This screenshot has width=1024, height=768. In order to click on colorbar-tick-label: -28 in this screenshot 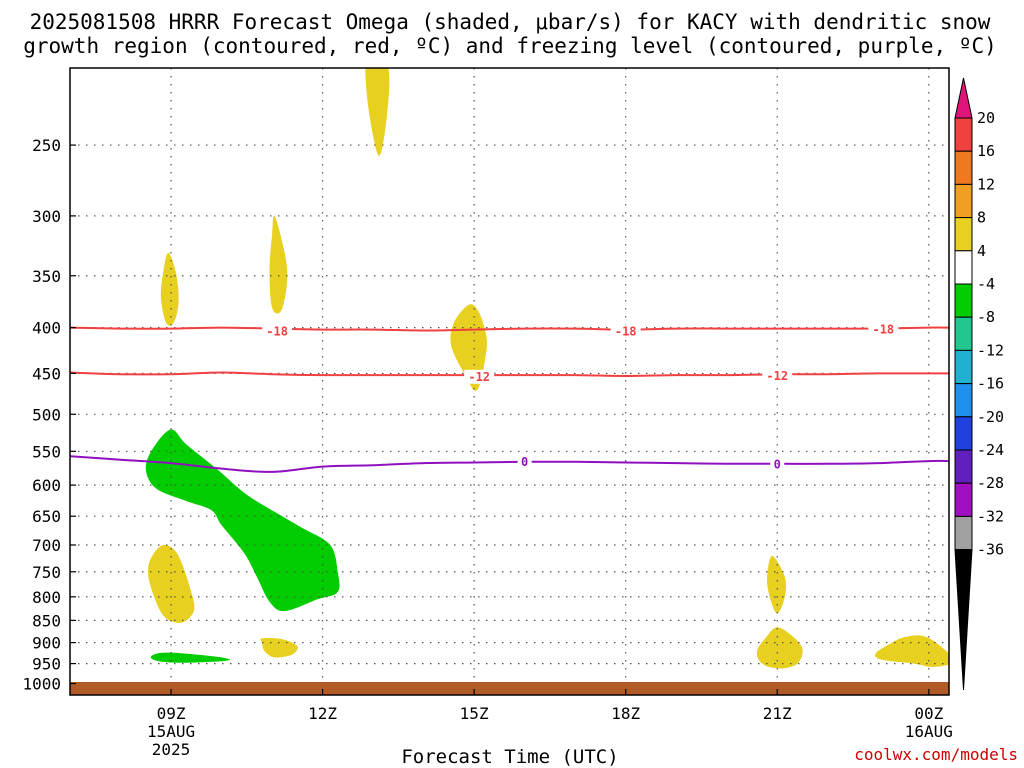, I will do `click(990, 483)`.